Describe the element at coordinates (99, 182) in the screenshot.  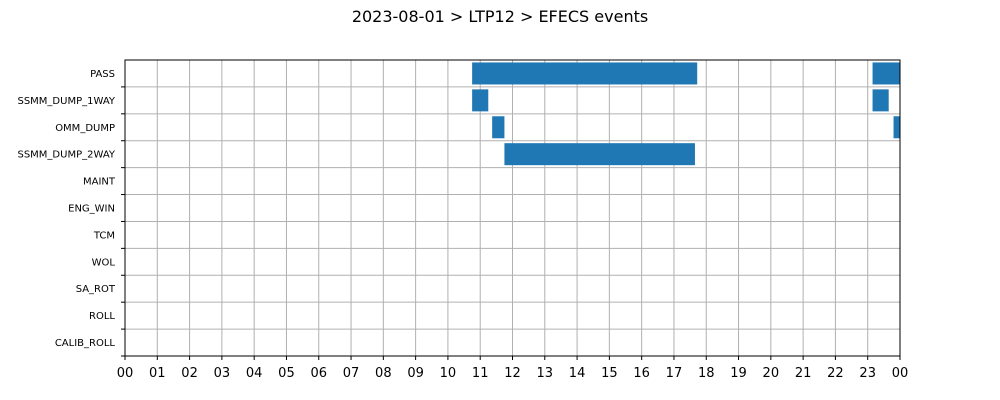
I see `y-tick-label: MAINT` at that location.